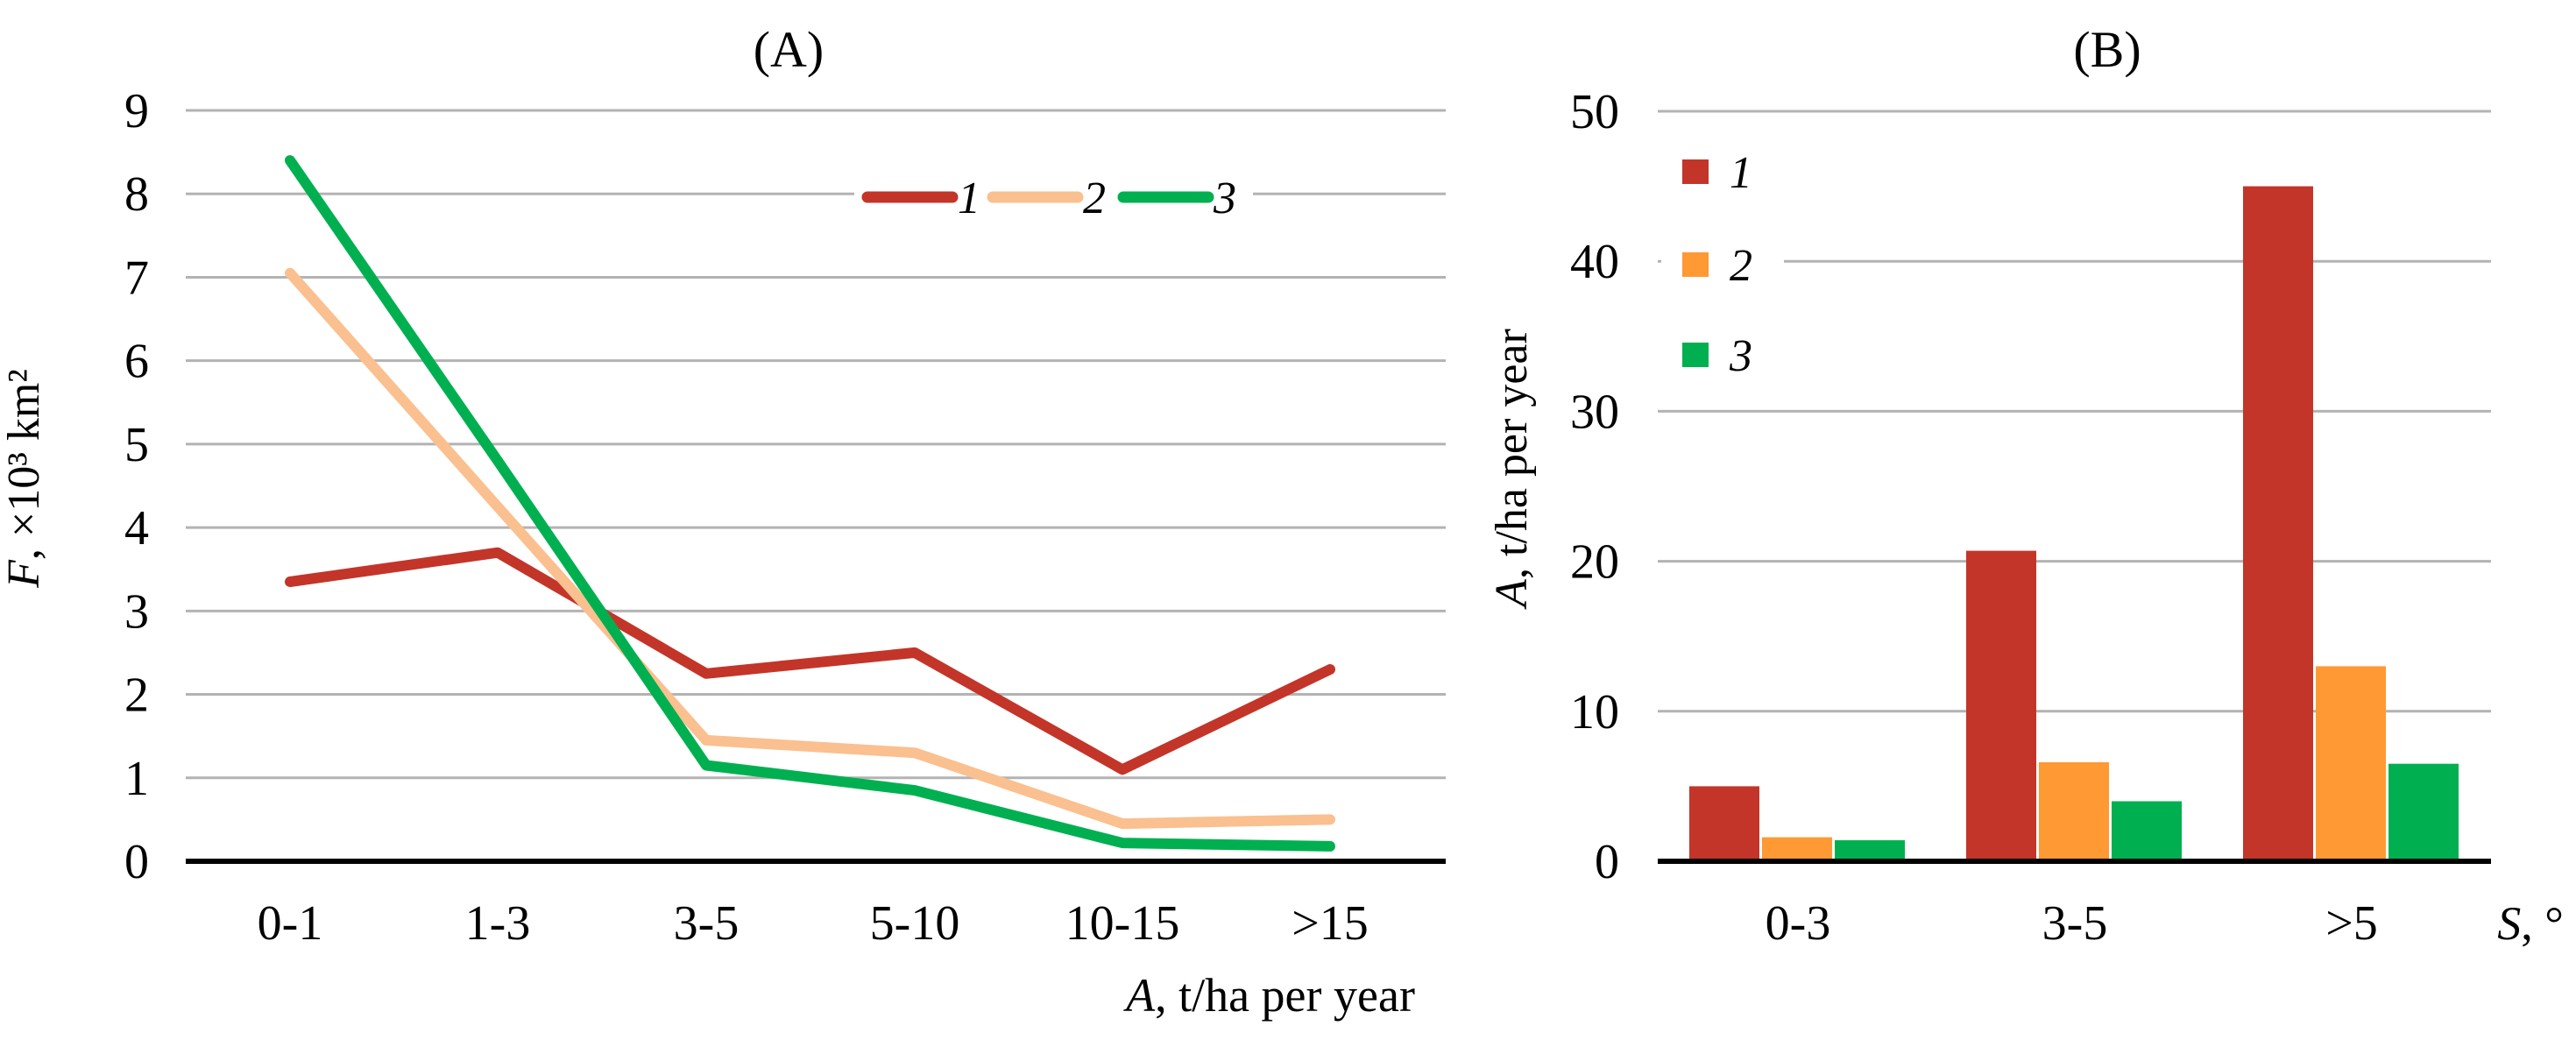 This screenshot has width=2576, height=1040. What do you see at coordinates (136, 528) in the screenshot?
I see `panel-a-y-tick-4: 4` at bounding box center [136, 528].